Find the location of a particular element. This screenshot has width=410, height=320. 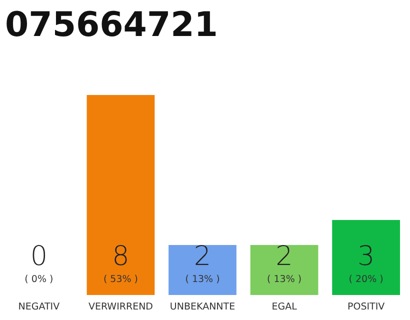

x-tick-label: NEGATIV is located at coordinates (39, 307).